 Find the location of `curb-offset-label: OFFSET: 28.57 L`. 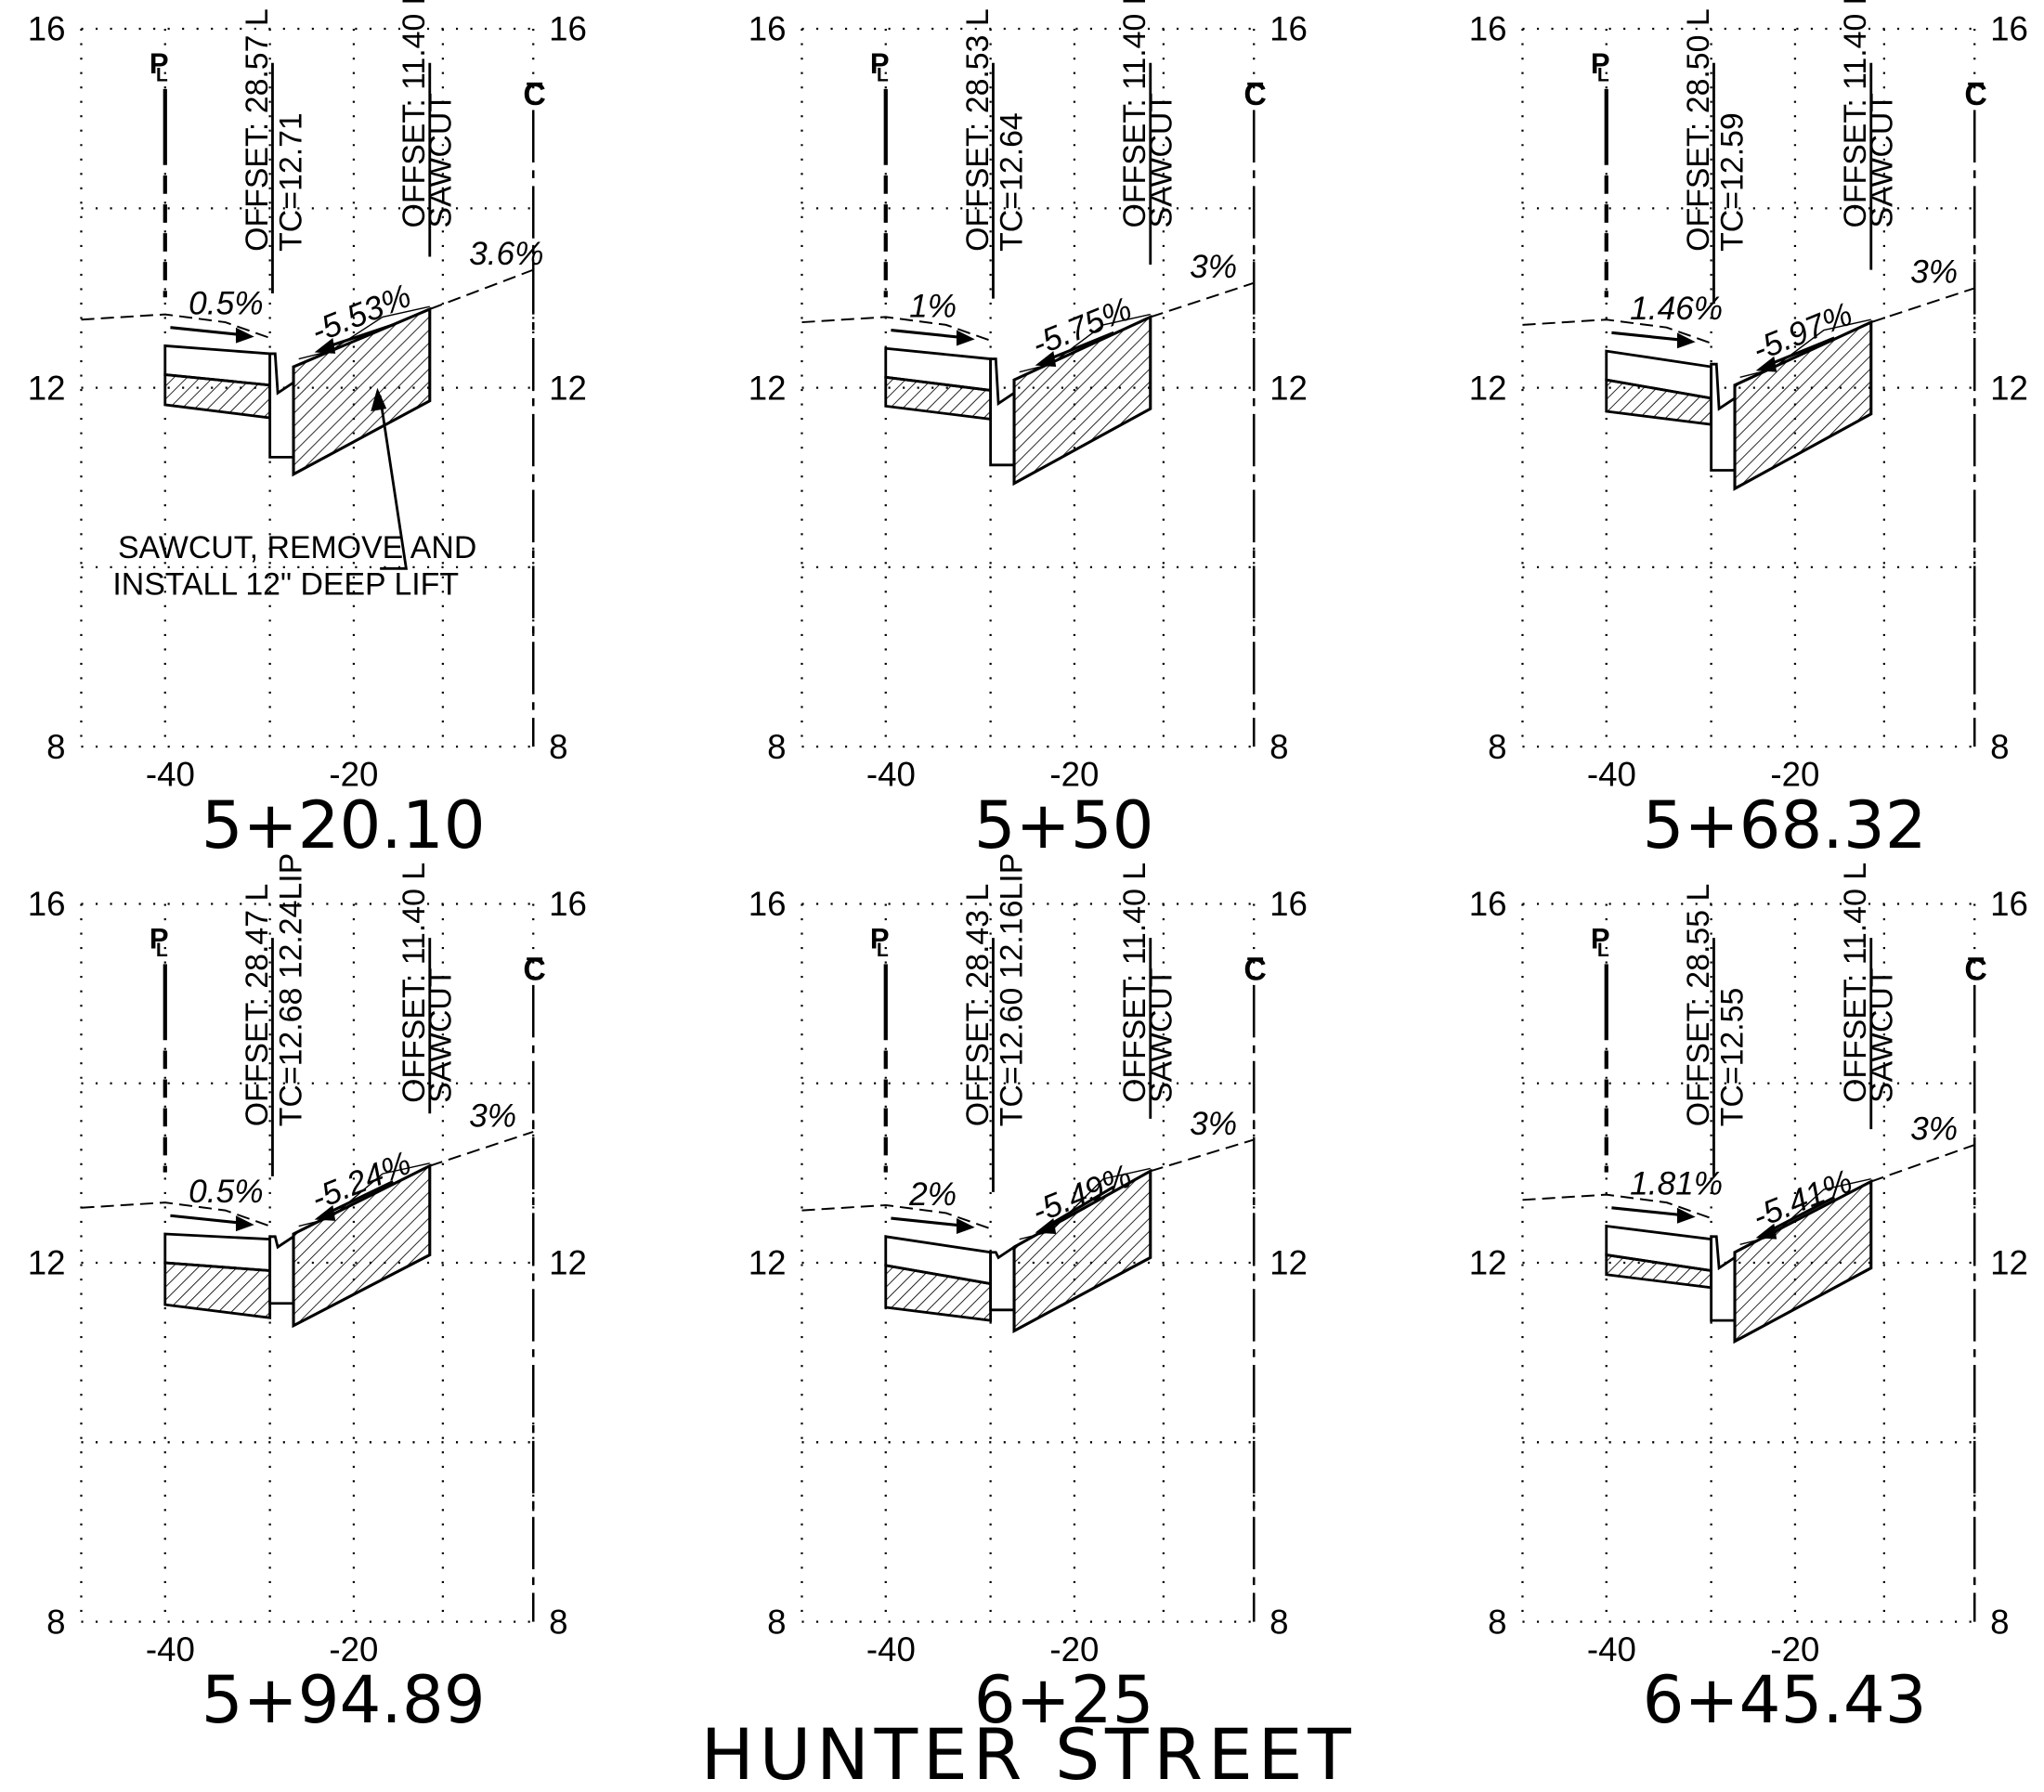

curb-offset-label: OFFSET: 28.57 L is located at coordinates (257, 130).